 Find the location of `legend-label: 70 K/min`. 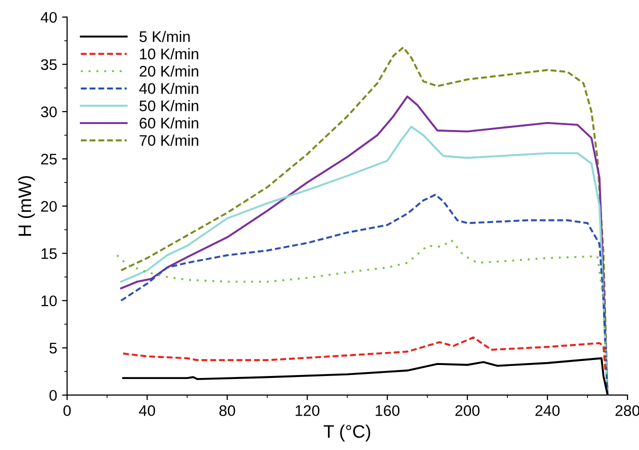

legend-label: 70 K/min is located at coordinates (169, 140).